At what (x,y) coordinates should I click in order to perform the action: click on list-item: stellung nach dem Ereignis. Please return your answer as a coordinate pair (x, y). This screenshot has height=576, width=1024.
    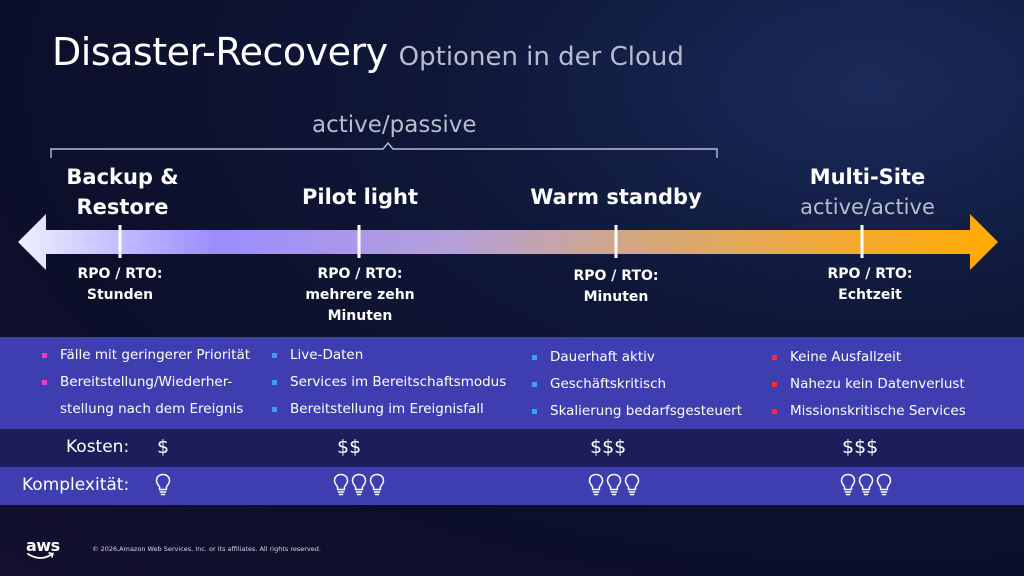
    Looking at the image, I should click on (145, 409).